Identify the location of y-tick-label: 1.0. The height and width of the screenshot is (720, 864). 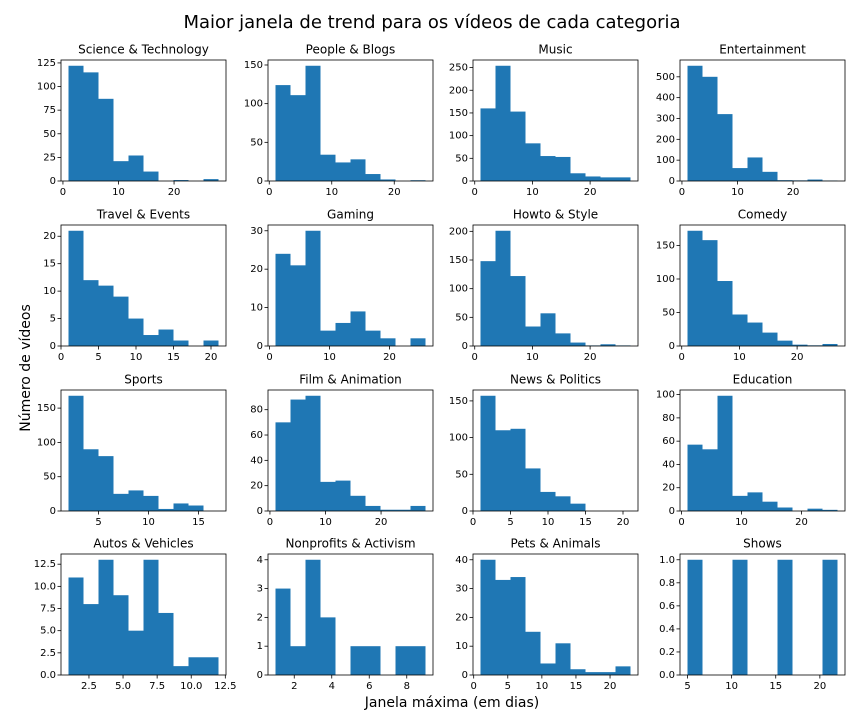
(667, 560).